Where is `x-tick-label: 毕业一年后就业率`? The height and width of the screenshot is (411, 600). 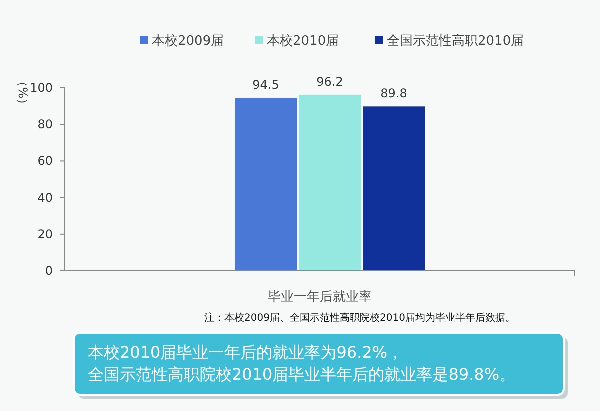 x-tick-label: 毕业一年后就业率 is located at coordinates (320, 297).